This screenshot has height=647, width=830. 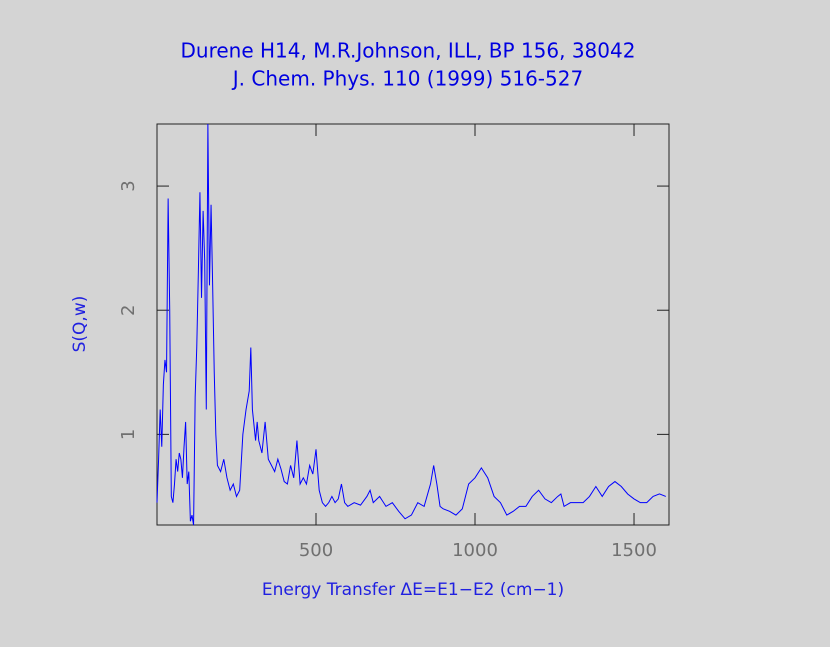 I want to click on y-tick-label: 1, so click(x=128, y=434).